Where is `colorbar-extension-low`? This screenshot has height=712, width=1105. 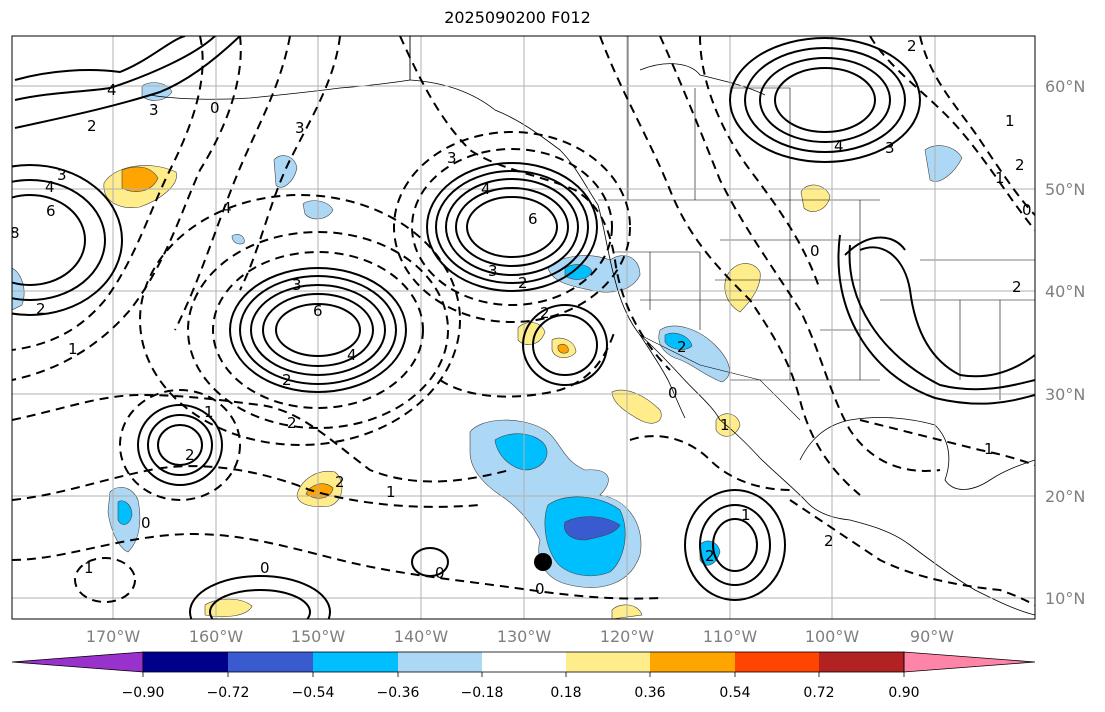 colorbar-extension-low is located at coordinates (77, 662).